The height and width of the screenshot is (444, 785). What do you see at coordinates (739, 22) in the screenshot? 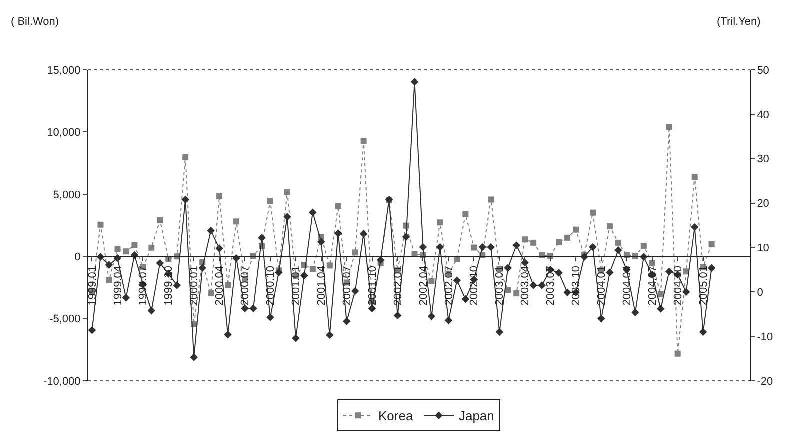
I see `y2-axis-title: (Tril.Yen)` at bounding box center [739, 22].